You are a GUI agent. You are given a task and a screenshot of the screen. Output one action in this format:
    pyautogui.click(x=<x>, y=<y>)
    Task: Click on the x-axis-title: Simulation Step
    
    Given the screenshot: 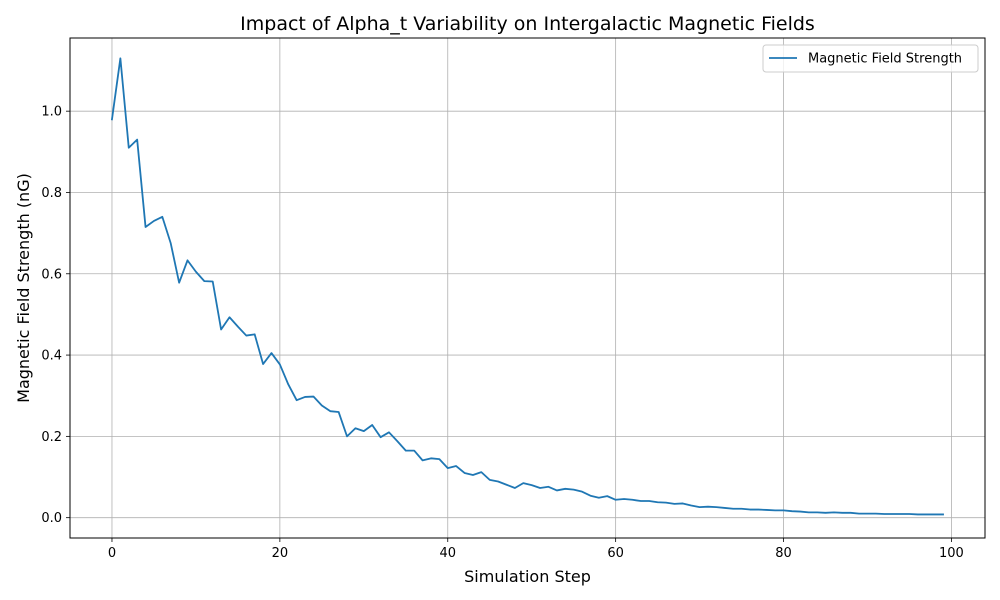 What is the action you would take?
    pyautogui.click(x=527, y=576)
    